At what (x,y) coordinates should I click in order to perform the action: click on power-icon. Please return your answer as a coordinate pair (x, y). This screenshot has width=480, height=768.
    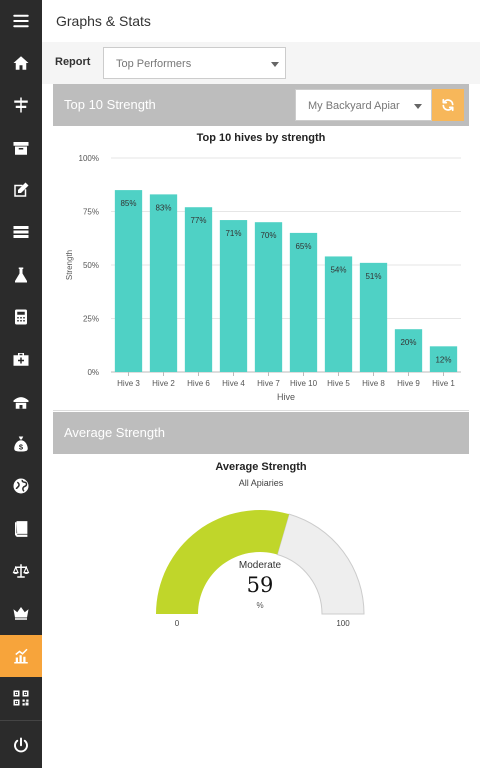
    Looking at the image, I should click on (21, 745).